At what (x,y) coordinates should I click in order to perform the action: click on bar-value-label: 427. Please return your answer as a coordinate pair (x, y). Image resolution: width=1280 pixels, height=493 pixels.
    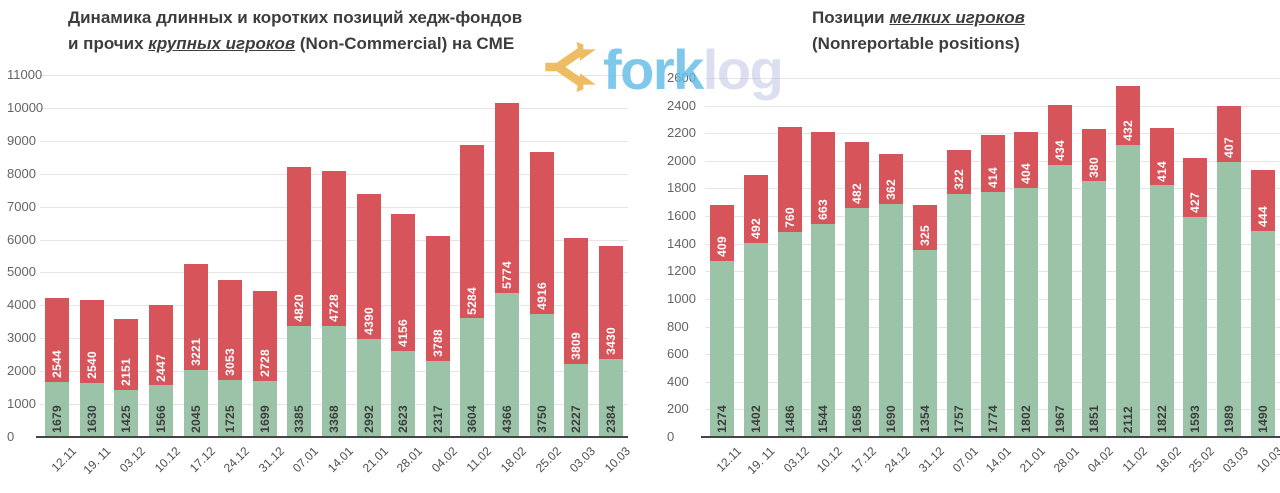
    Looking at the image, I should click on (1195, 203).